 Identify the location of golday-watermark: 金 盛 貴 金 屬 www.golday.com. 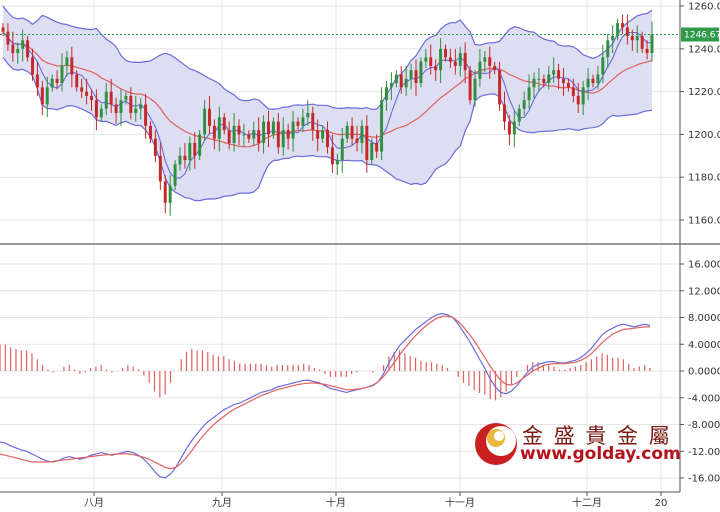
(578, 444).